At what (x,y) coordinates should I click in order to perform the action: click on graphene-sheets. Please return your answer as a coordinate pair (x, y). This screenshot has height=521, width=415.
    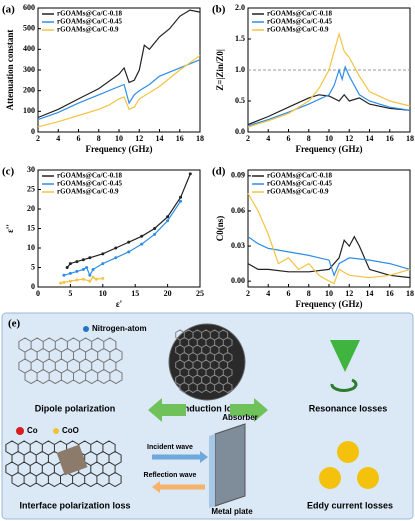
    Looking at the image, I should click on (63, 464).